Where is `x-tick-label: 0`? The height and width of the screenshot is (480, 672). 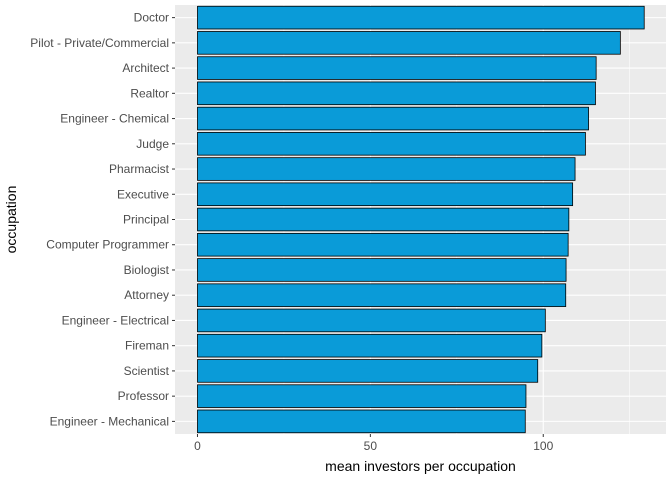
x-tick-label: 0 is located at coordinates (197, 446).